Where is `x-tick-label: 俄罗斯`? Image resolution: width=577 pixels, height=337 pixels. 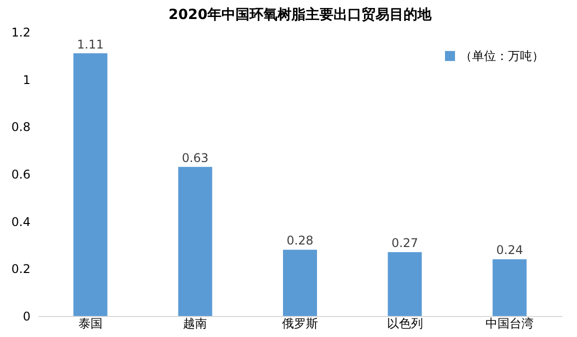 x-tick-label: 俄罗斯 is located at coordinates (300, 323).